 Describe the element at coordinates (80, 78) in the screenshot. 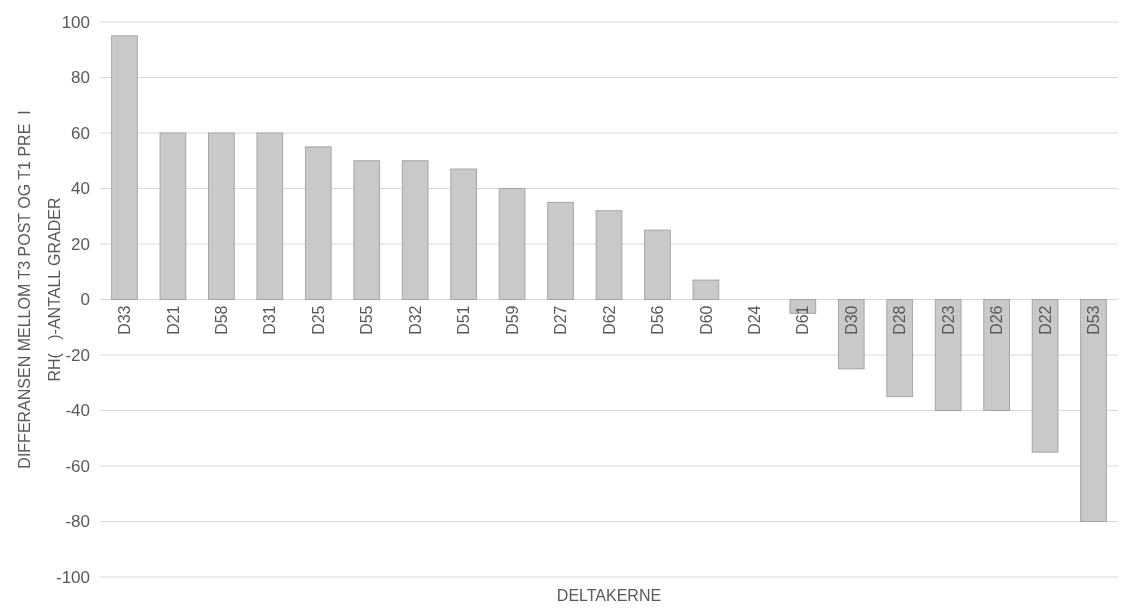

I see `y-tick-label: 80` at that location.